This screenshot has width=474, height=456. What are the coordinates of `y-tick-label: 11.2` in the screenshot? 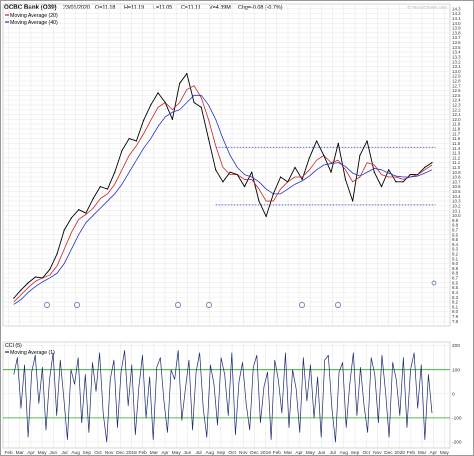 It's located at (456, 157).